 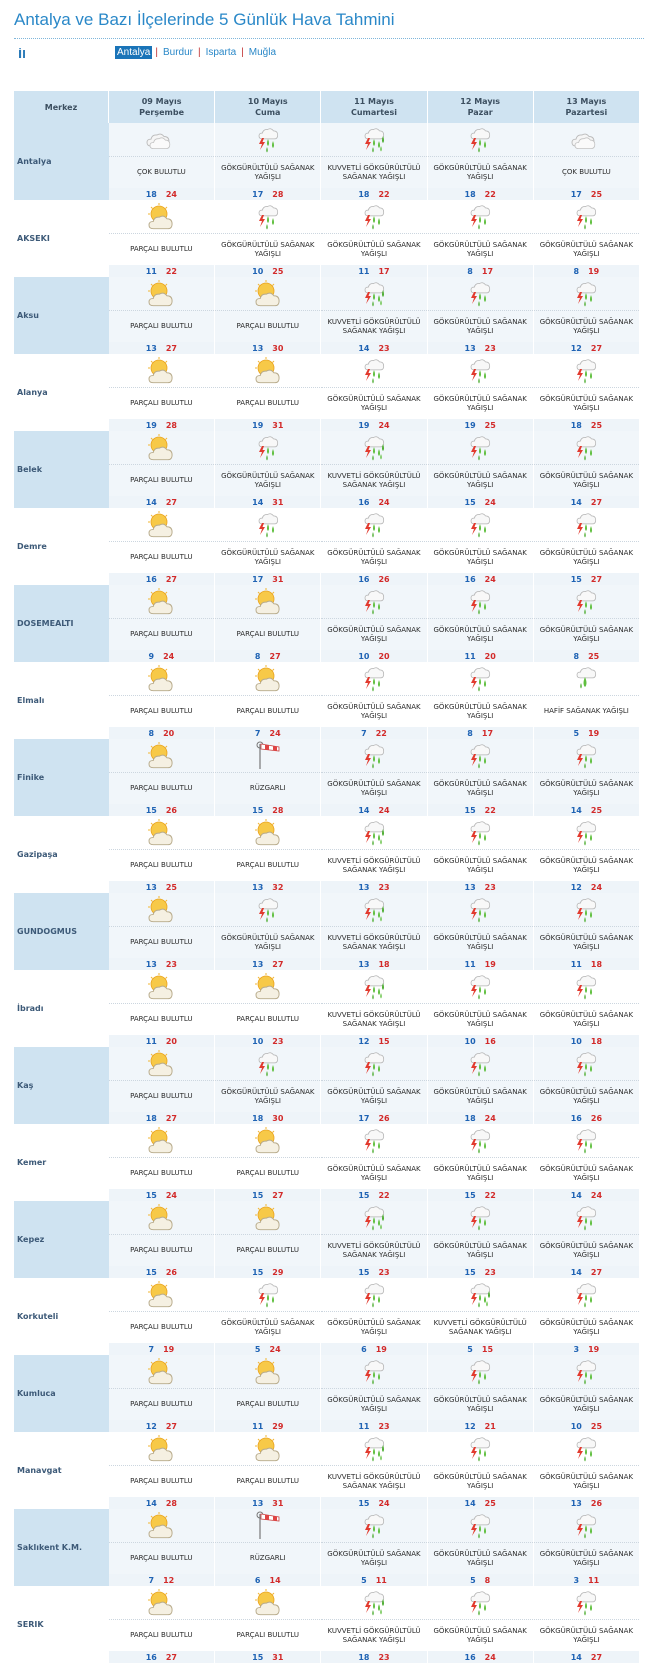 I want to click on province-tab-0: Antalya, so click(x=134, y=52).